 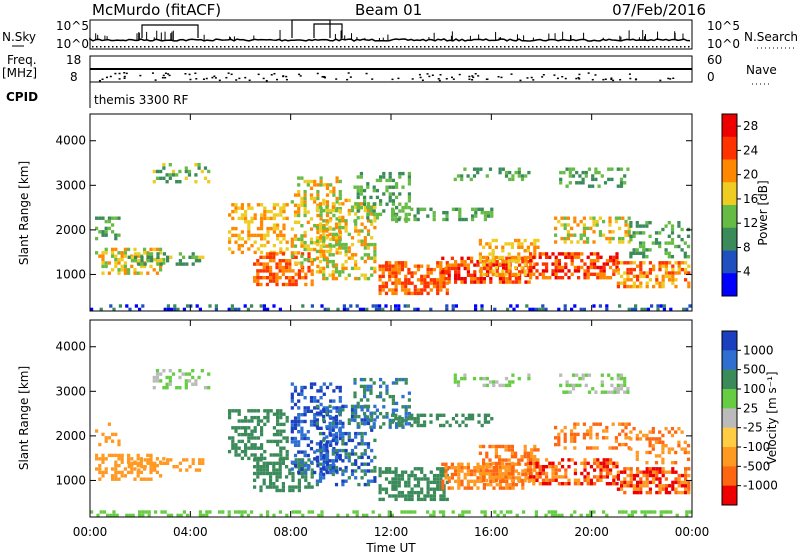 What do you see at coordinates (70, 185) in the screenshot?
I see `y-tick-label: 3000` at bounding box center [70, 185].